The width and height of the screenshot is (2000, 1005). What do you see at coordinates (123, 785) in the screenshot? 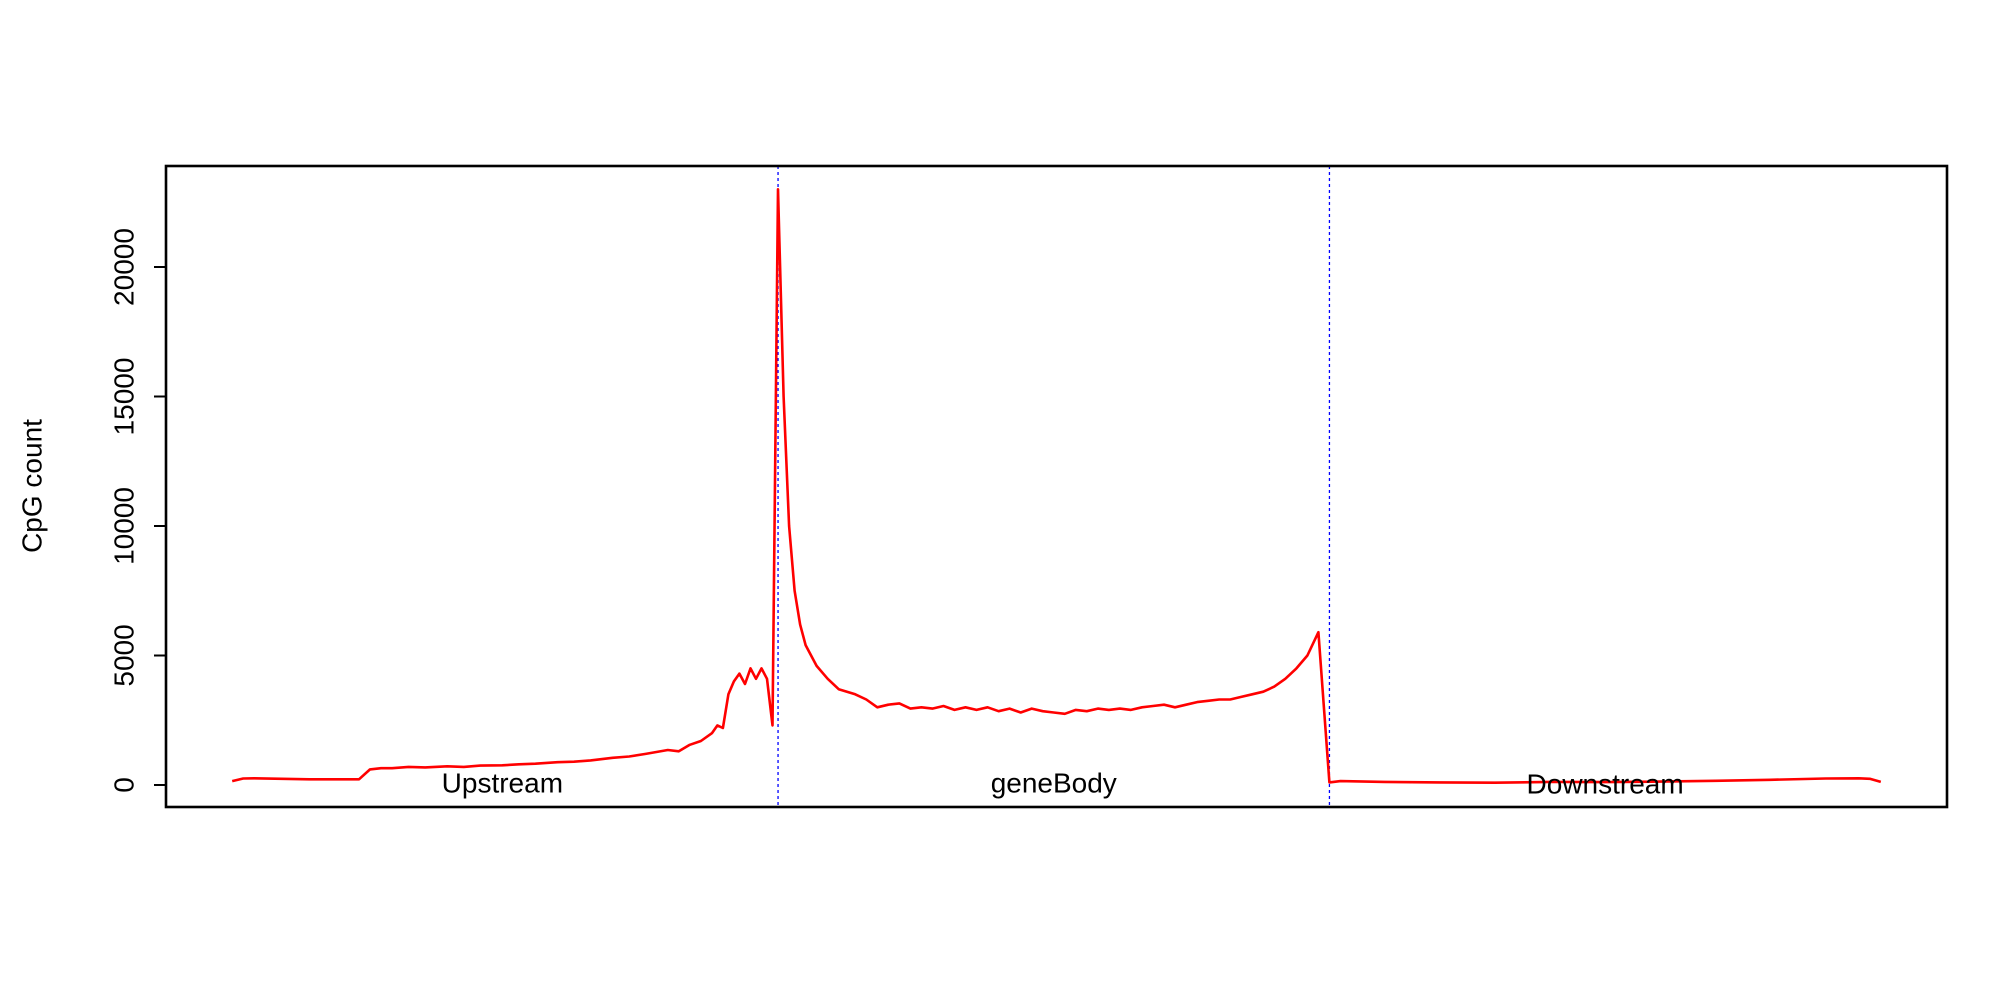
I see `y-tick-label: 0` at bounding box center [123, 785].